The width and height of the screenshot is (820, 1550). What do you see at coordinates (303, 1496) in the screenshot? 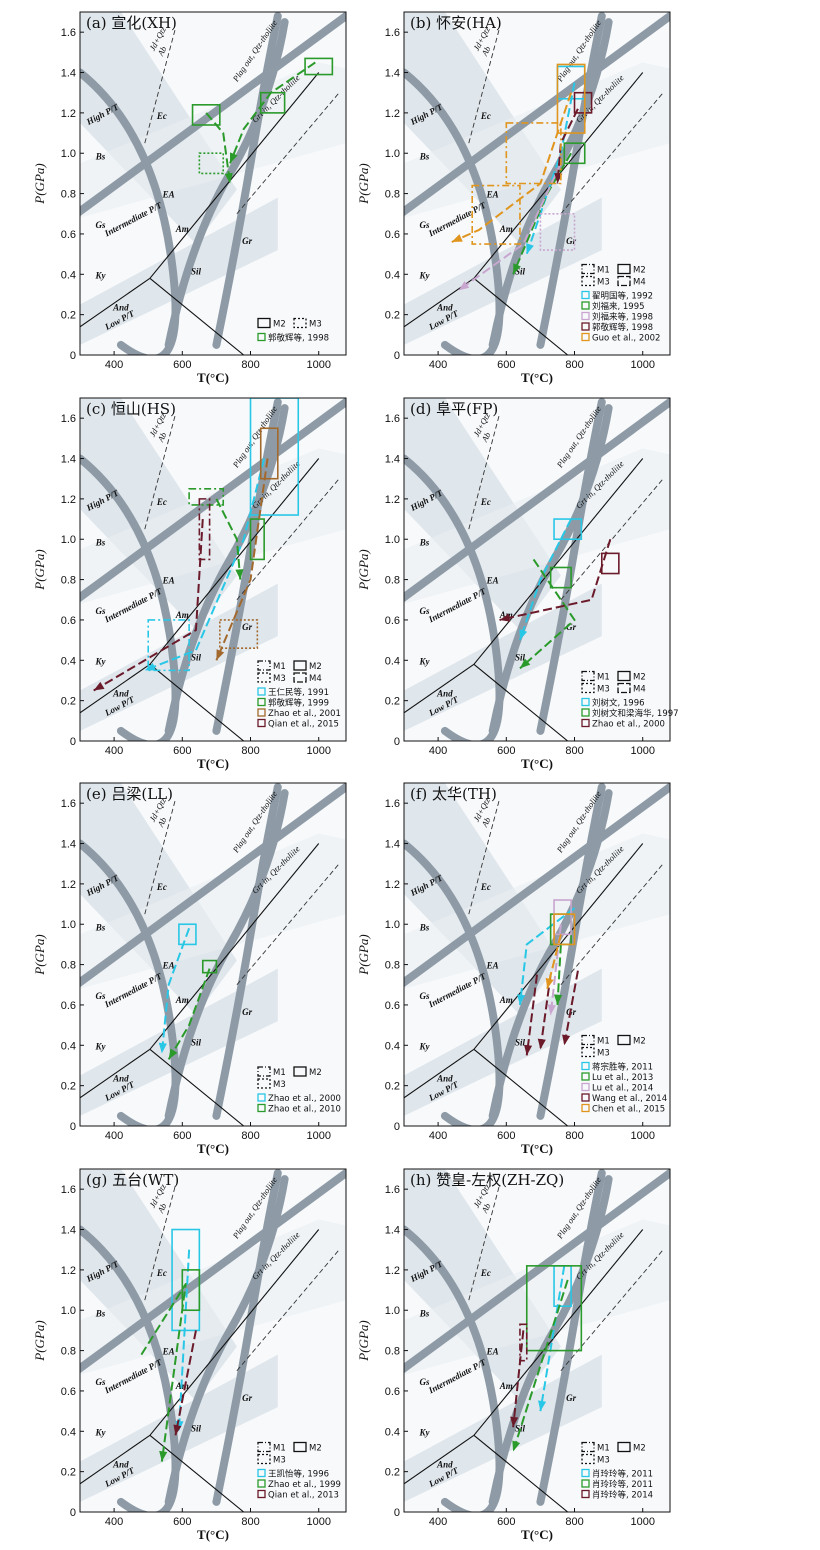
I see `legend-label: Qian et al., 2013` at bounding box center [303, 1496].